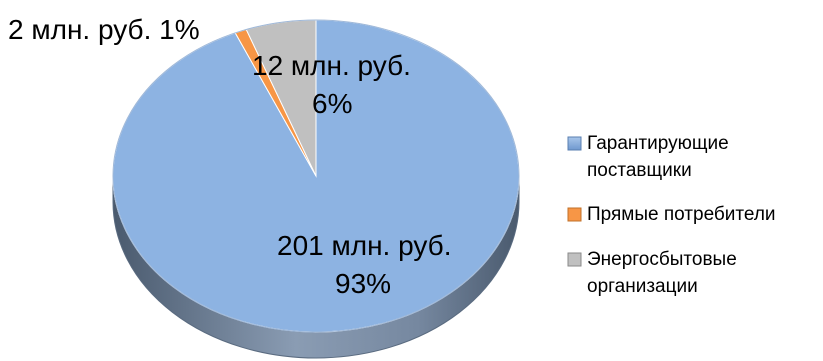 The height and width of the screenshot is (361, 823). What do you see at coordinates (332, 103) in the screenshot?
I see `slice-label-grey-percent: 6%` at bounding box center [332, 103].